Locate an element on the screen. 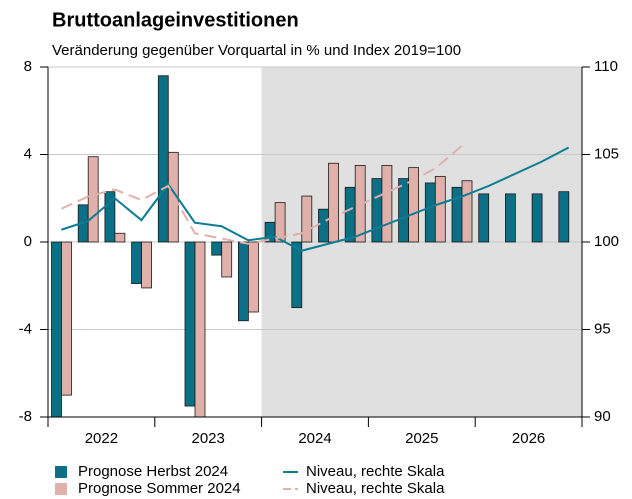 The image size is (632, 499). chart-title: Bruttoanlageinvestitionen is located at coordinates (175, 20).